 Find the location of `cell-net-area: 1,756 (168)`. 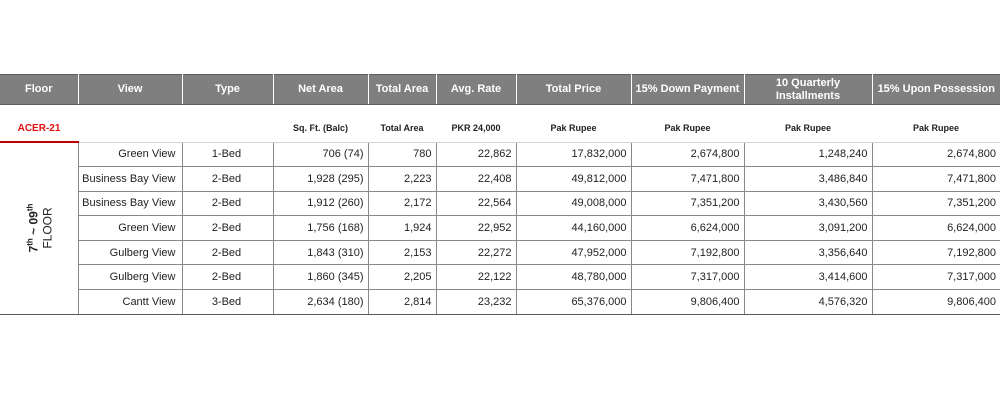

cell-net-area: 1,756 (168) is located at coordinates (321, 228).